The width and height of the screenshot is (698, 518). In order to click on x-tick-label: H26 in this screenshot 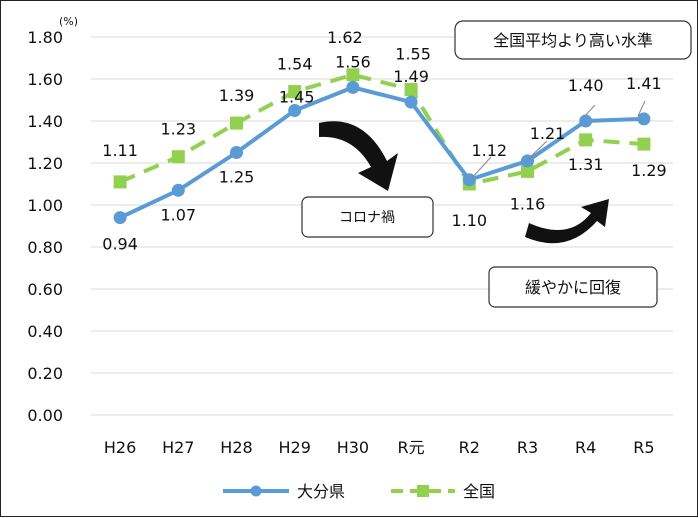, I will do `click(120, 447)`.